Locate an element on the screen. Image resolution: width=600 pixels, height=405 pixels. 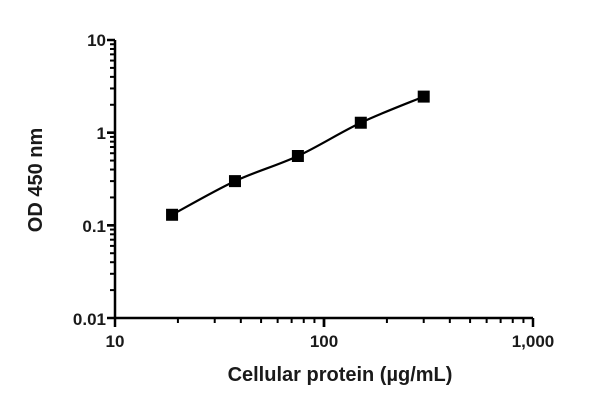
plot-area is located at coordinates (298, 155).